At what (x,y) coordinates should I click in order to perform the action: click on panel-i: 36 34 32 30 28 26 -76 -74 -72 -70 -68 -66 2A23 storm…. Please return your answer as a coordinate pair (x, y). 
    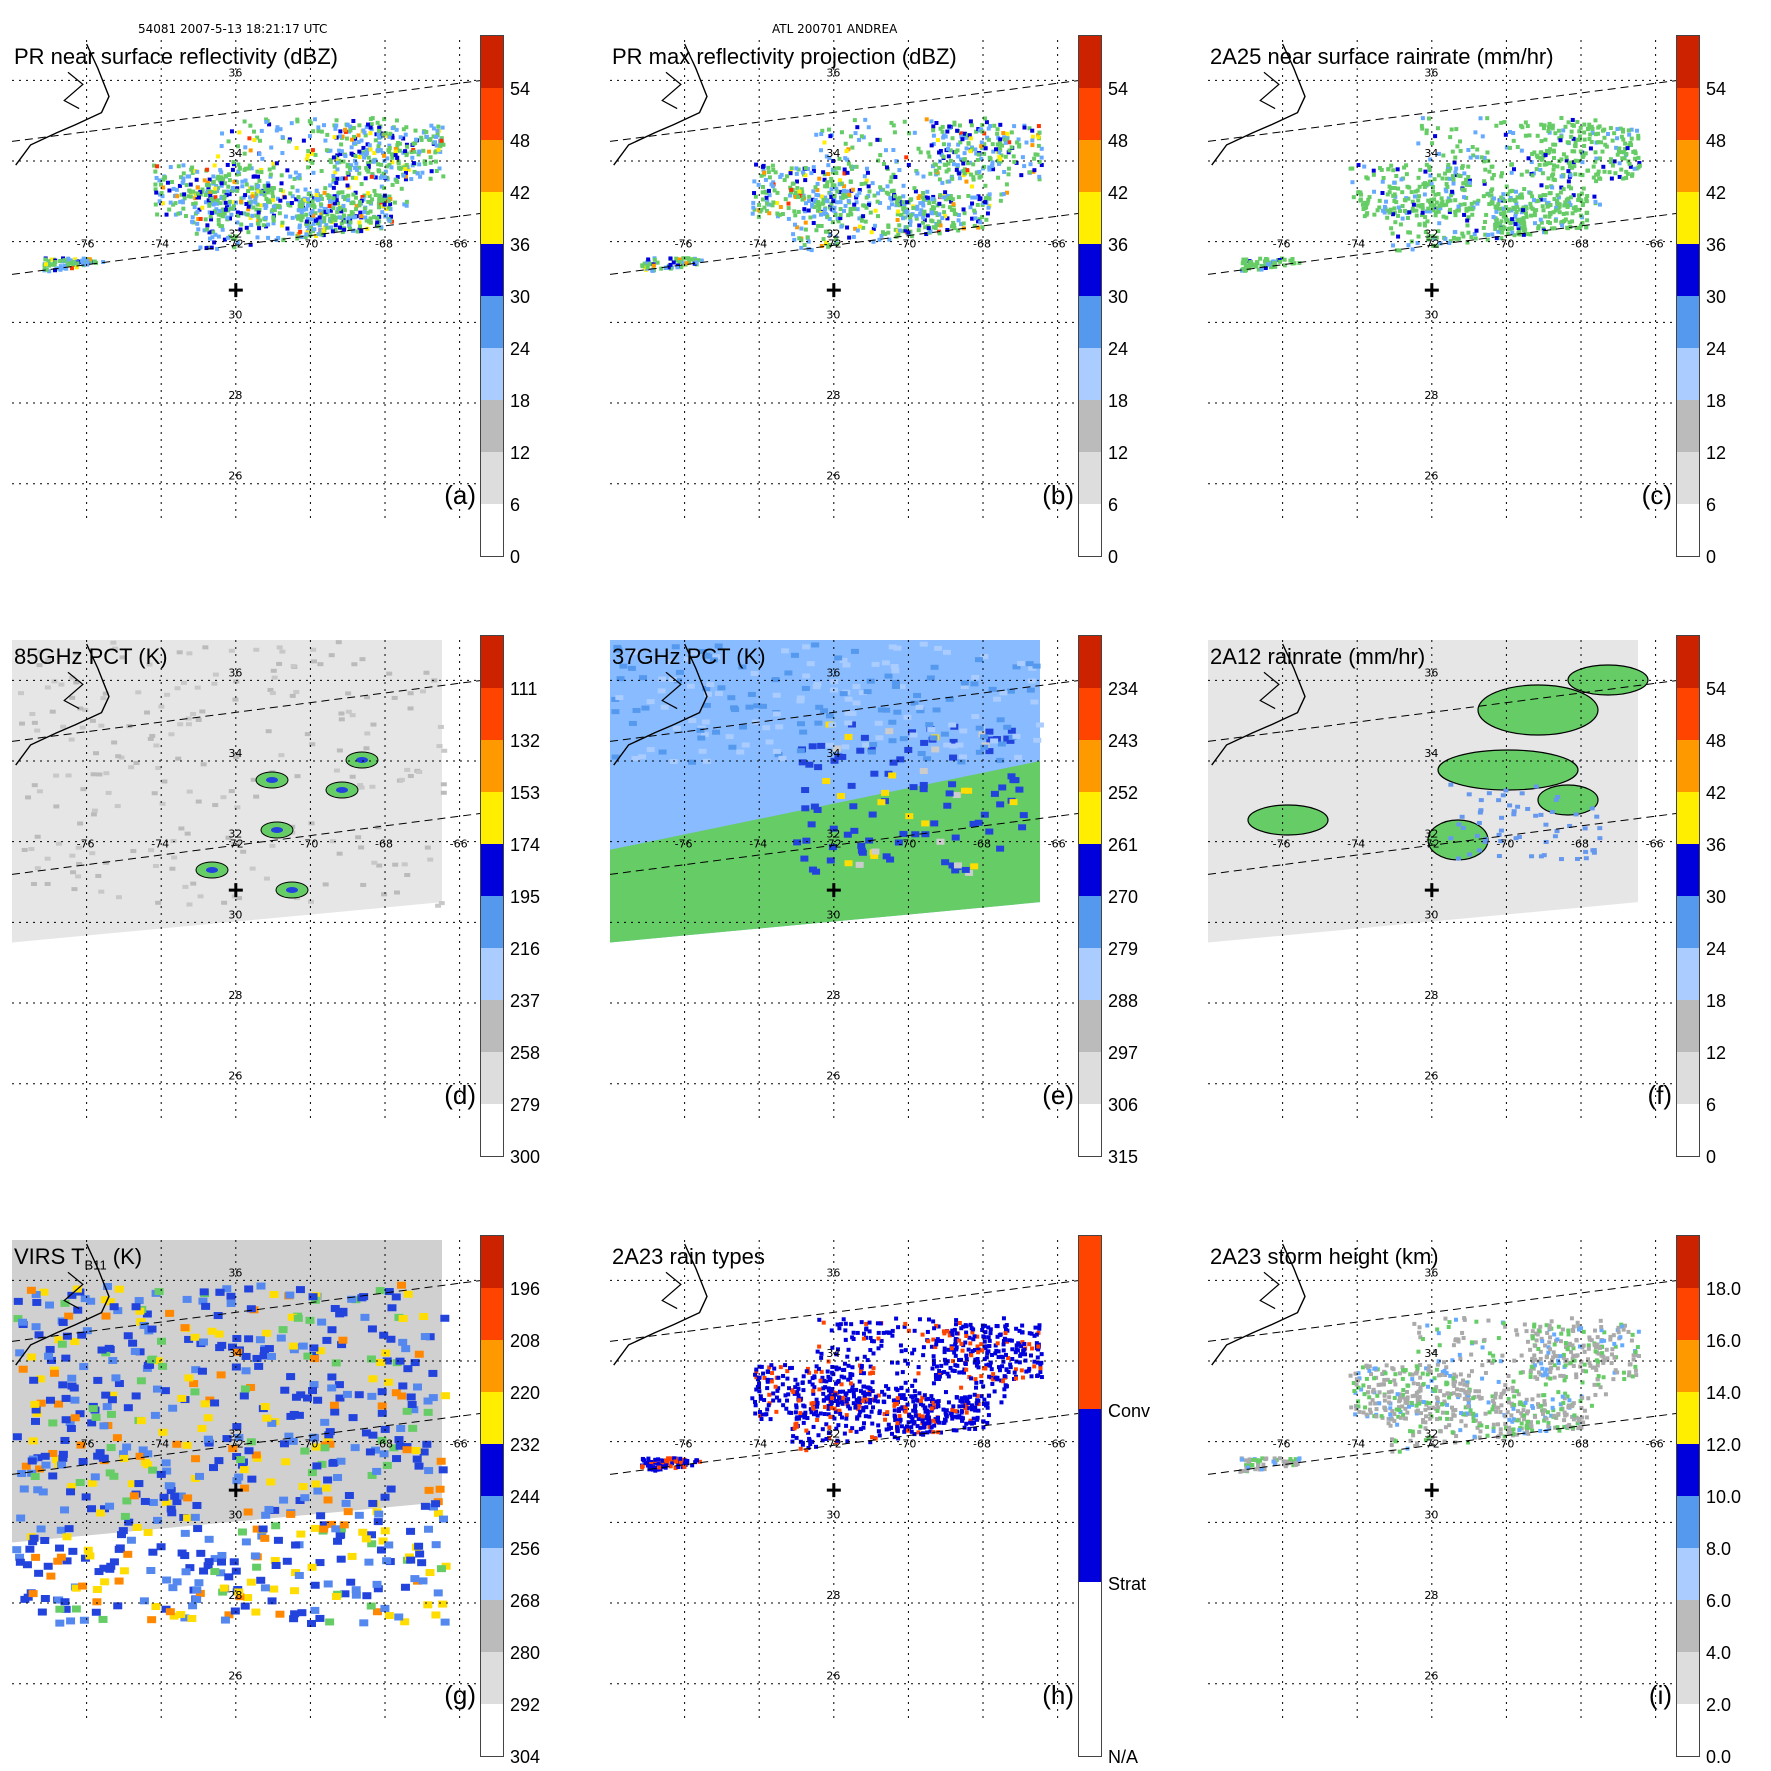
    Looking at the image, I should click on (1474, 1501).